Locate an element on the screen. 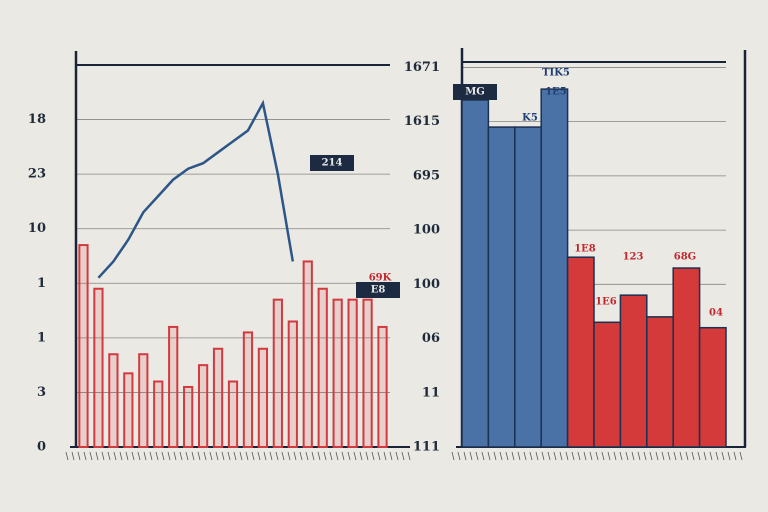 This screenshot has width=768, height=512. annotation: 69K is located at coordinates (380, 278).